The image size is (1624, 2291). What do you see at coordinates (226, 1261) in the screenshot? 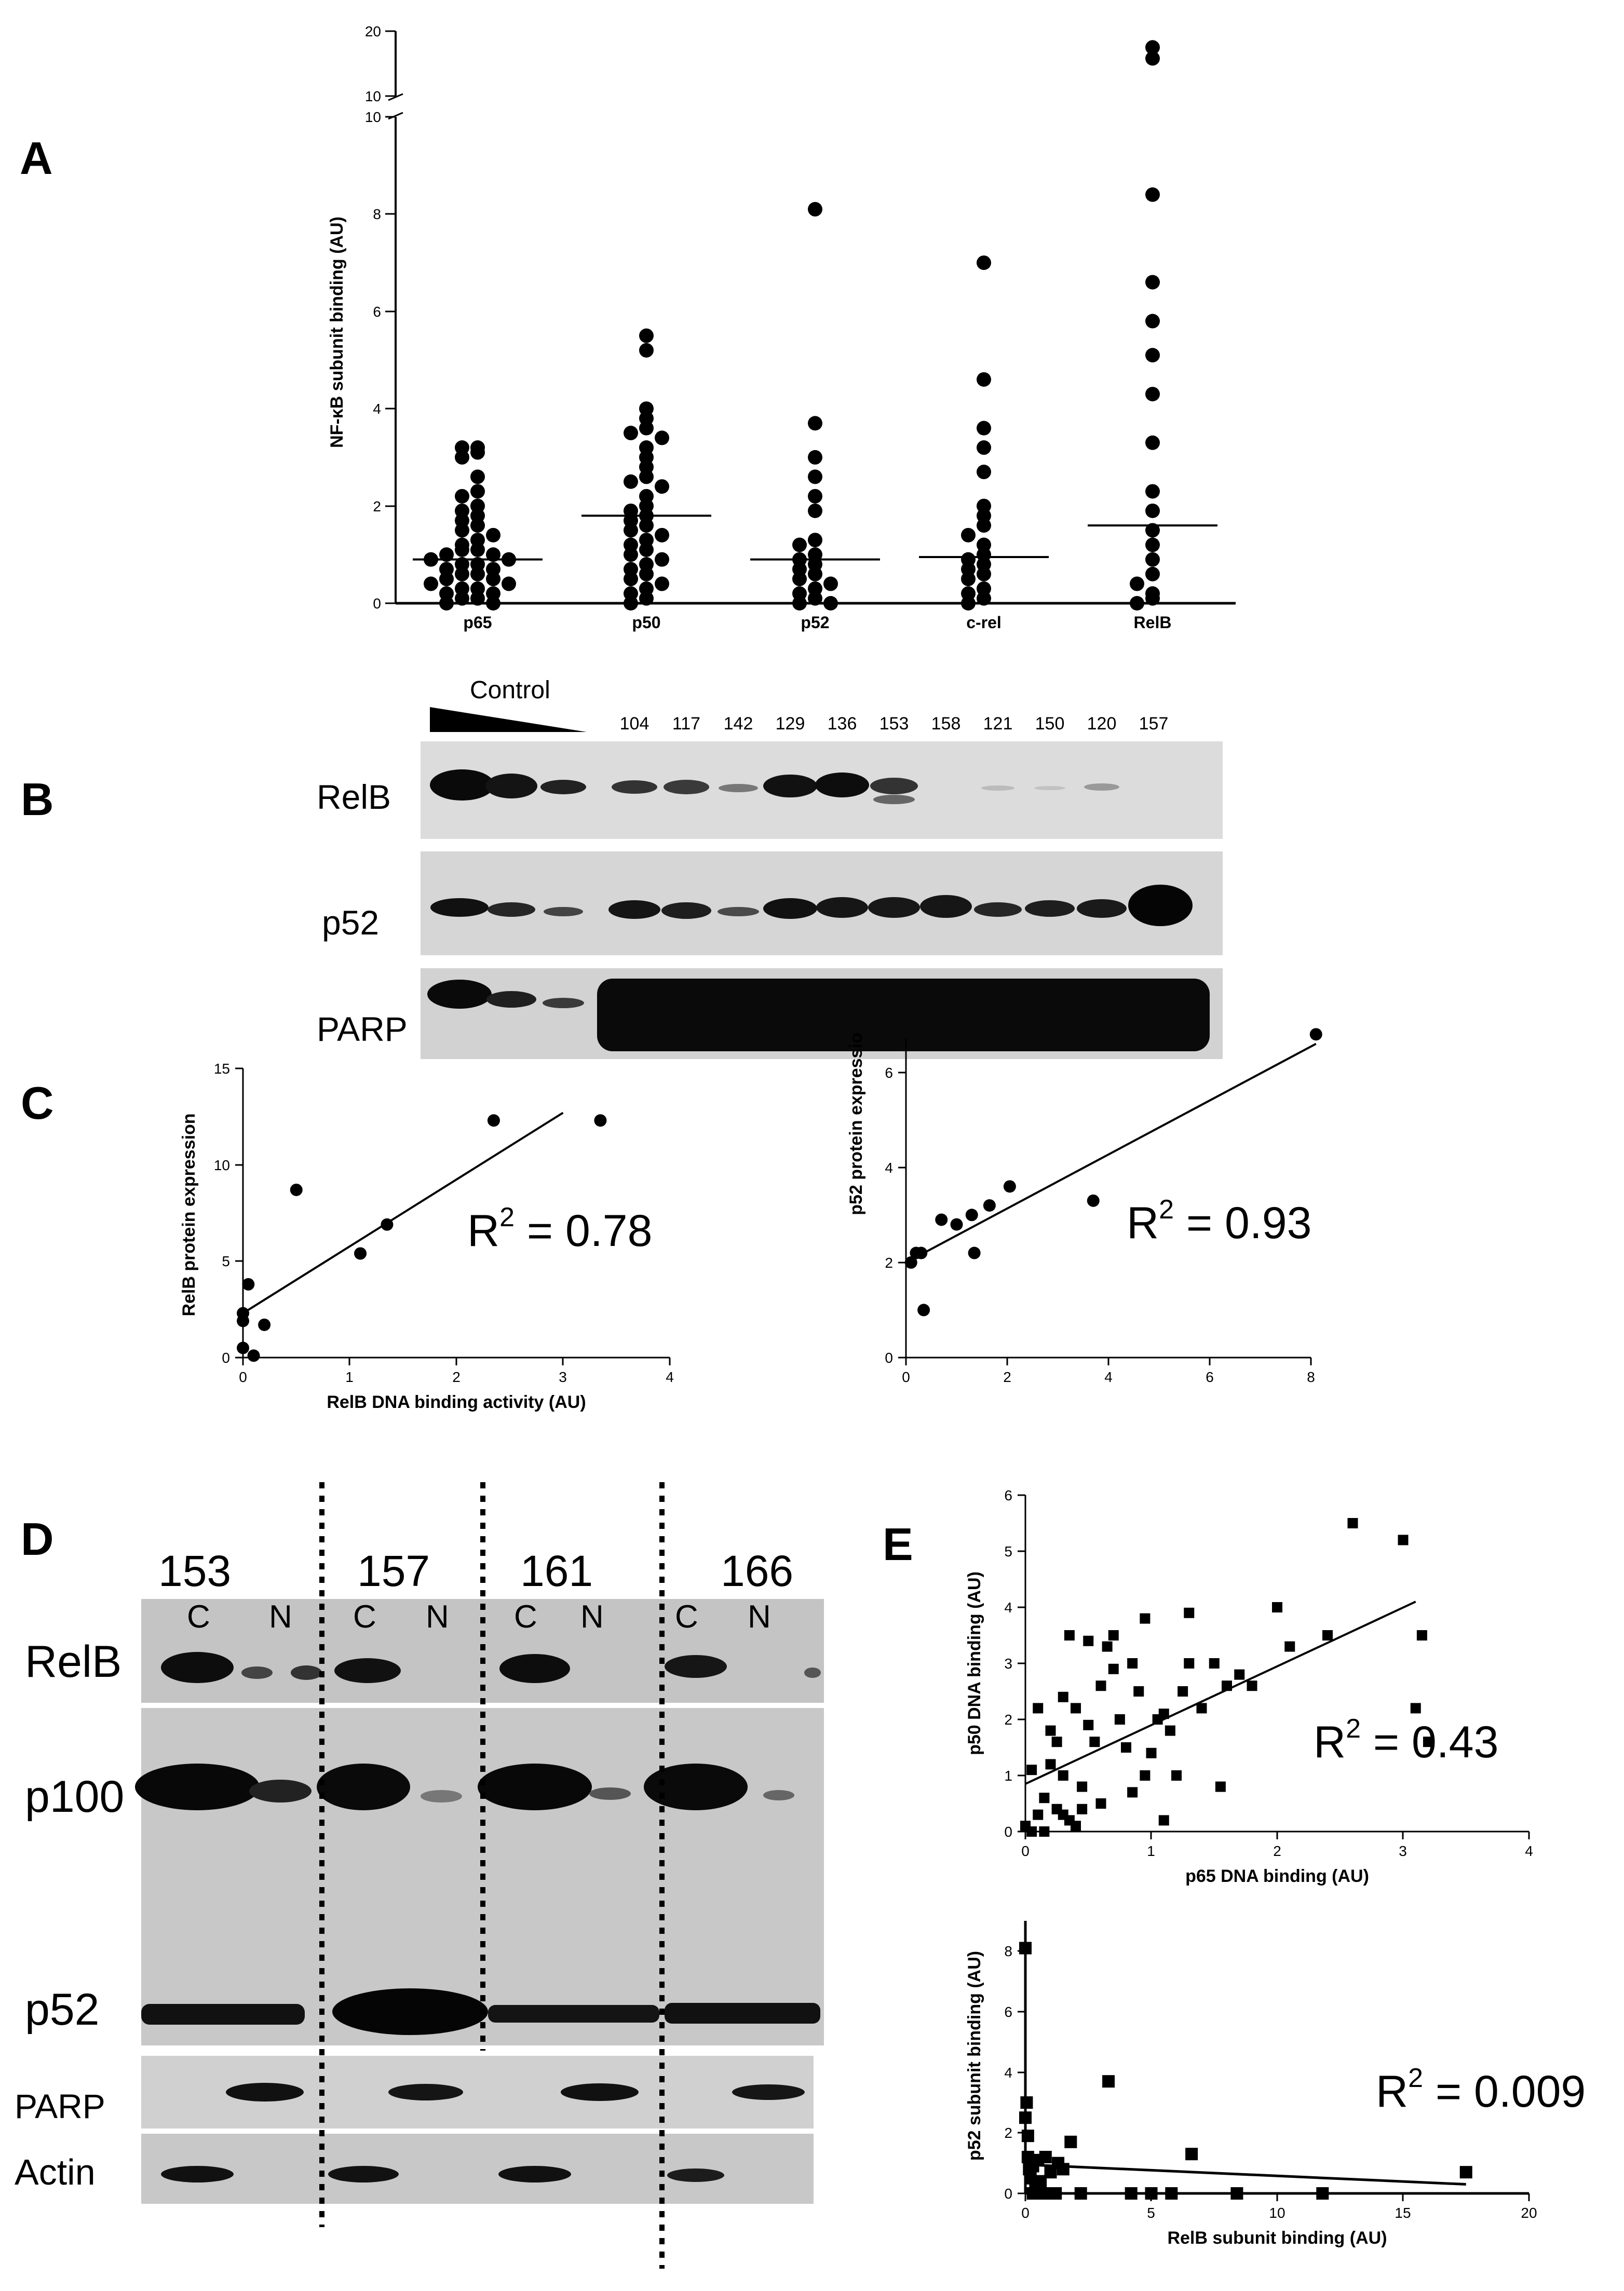
I see `panel-c-left-y-tick: 5` at bounding box center [226, 1261].